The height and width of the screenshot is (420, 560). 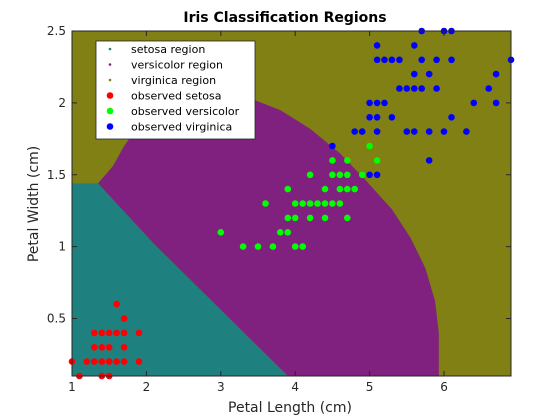 I want to click on legend-label: observed setosa, so click(x=176, y=96).